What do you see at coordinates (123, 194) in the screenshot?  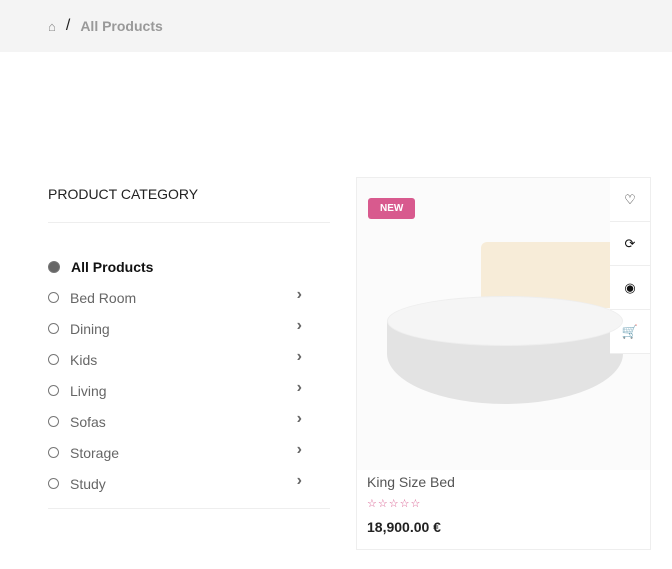 I see `category-title: PRODUCT CATEGORY` at bounding box center [123, 194].